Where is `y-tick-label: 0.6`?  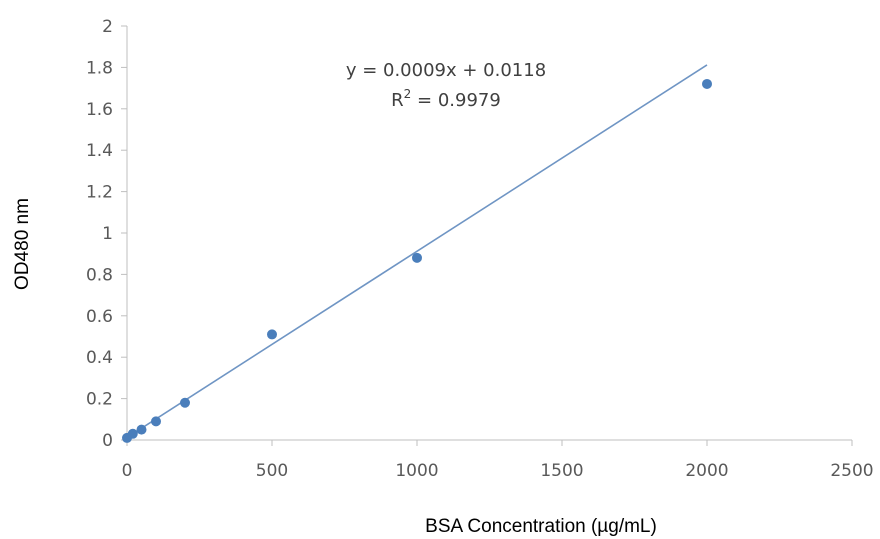 y-tick-label: 0.6 is located at coordinates (99, 317).